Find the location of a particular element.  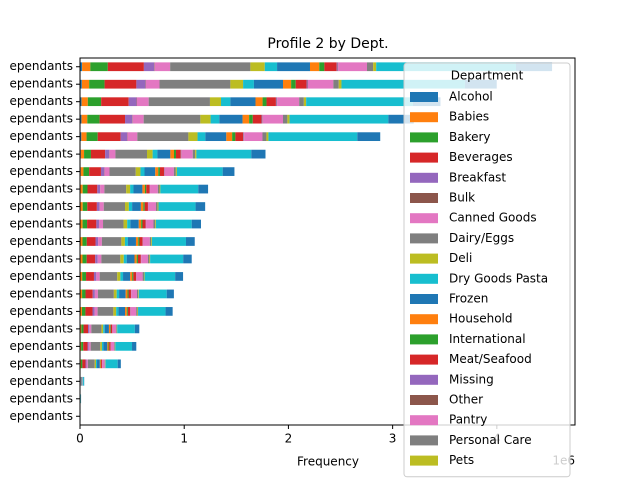

legend-label: Frozen is located at coordinates (468, 299).